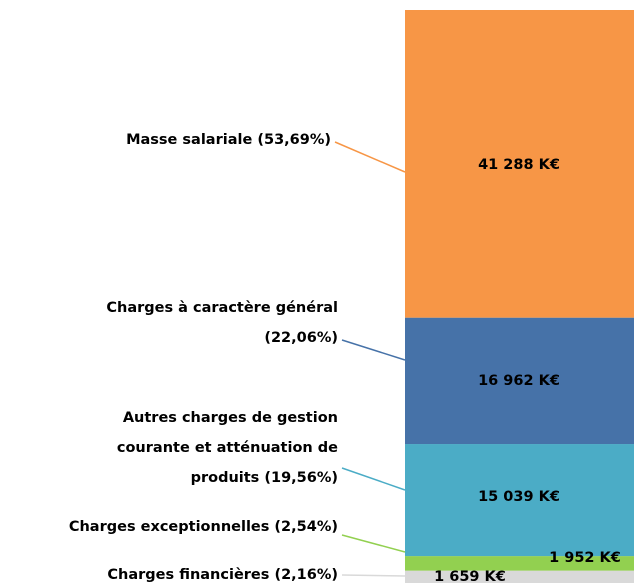 The width and height of the screenshot is (634, 583). Describe the element at coordinates (264, 478) in the screenshot. I see `category-label: produits (19,56%)` at that location.